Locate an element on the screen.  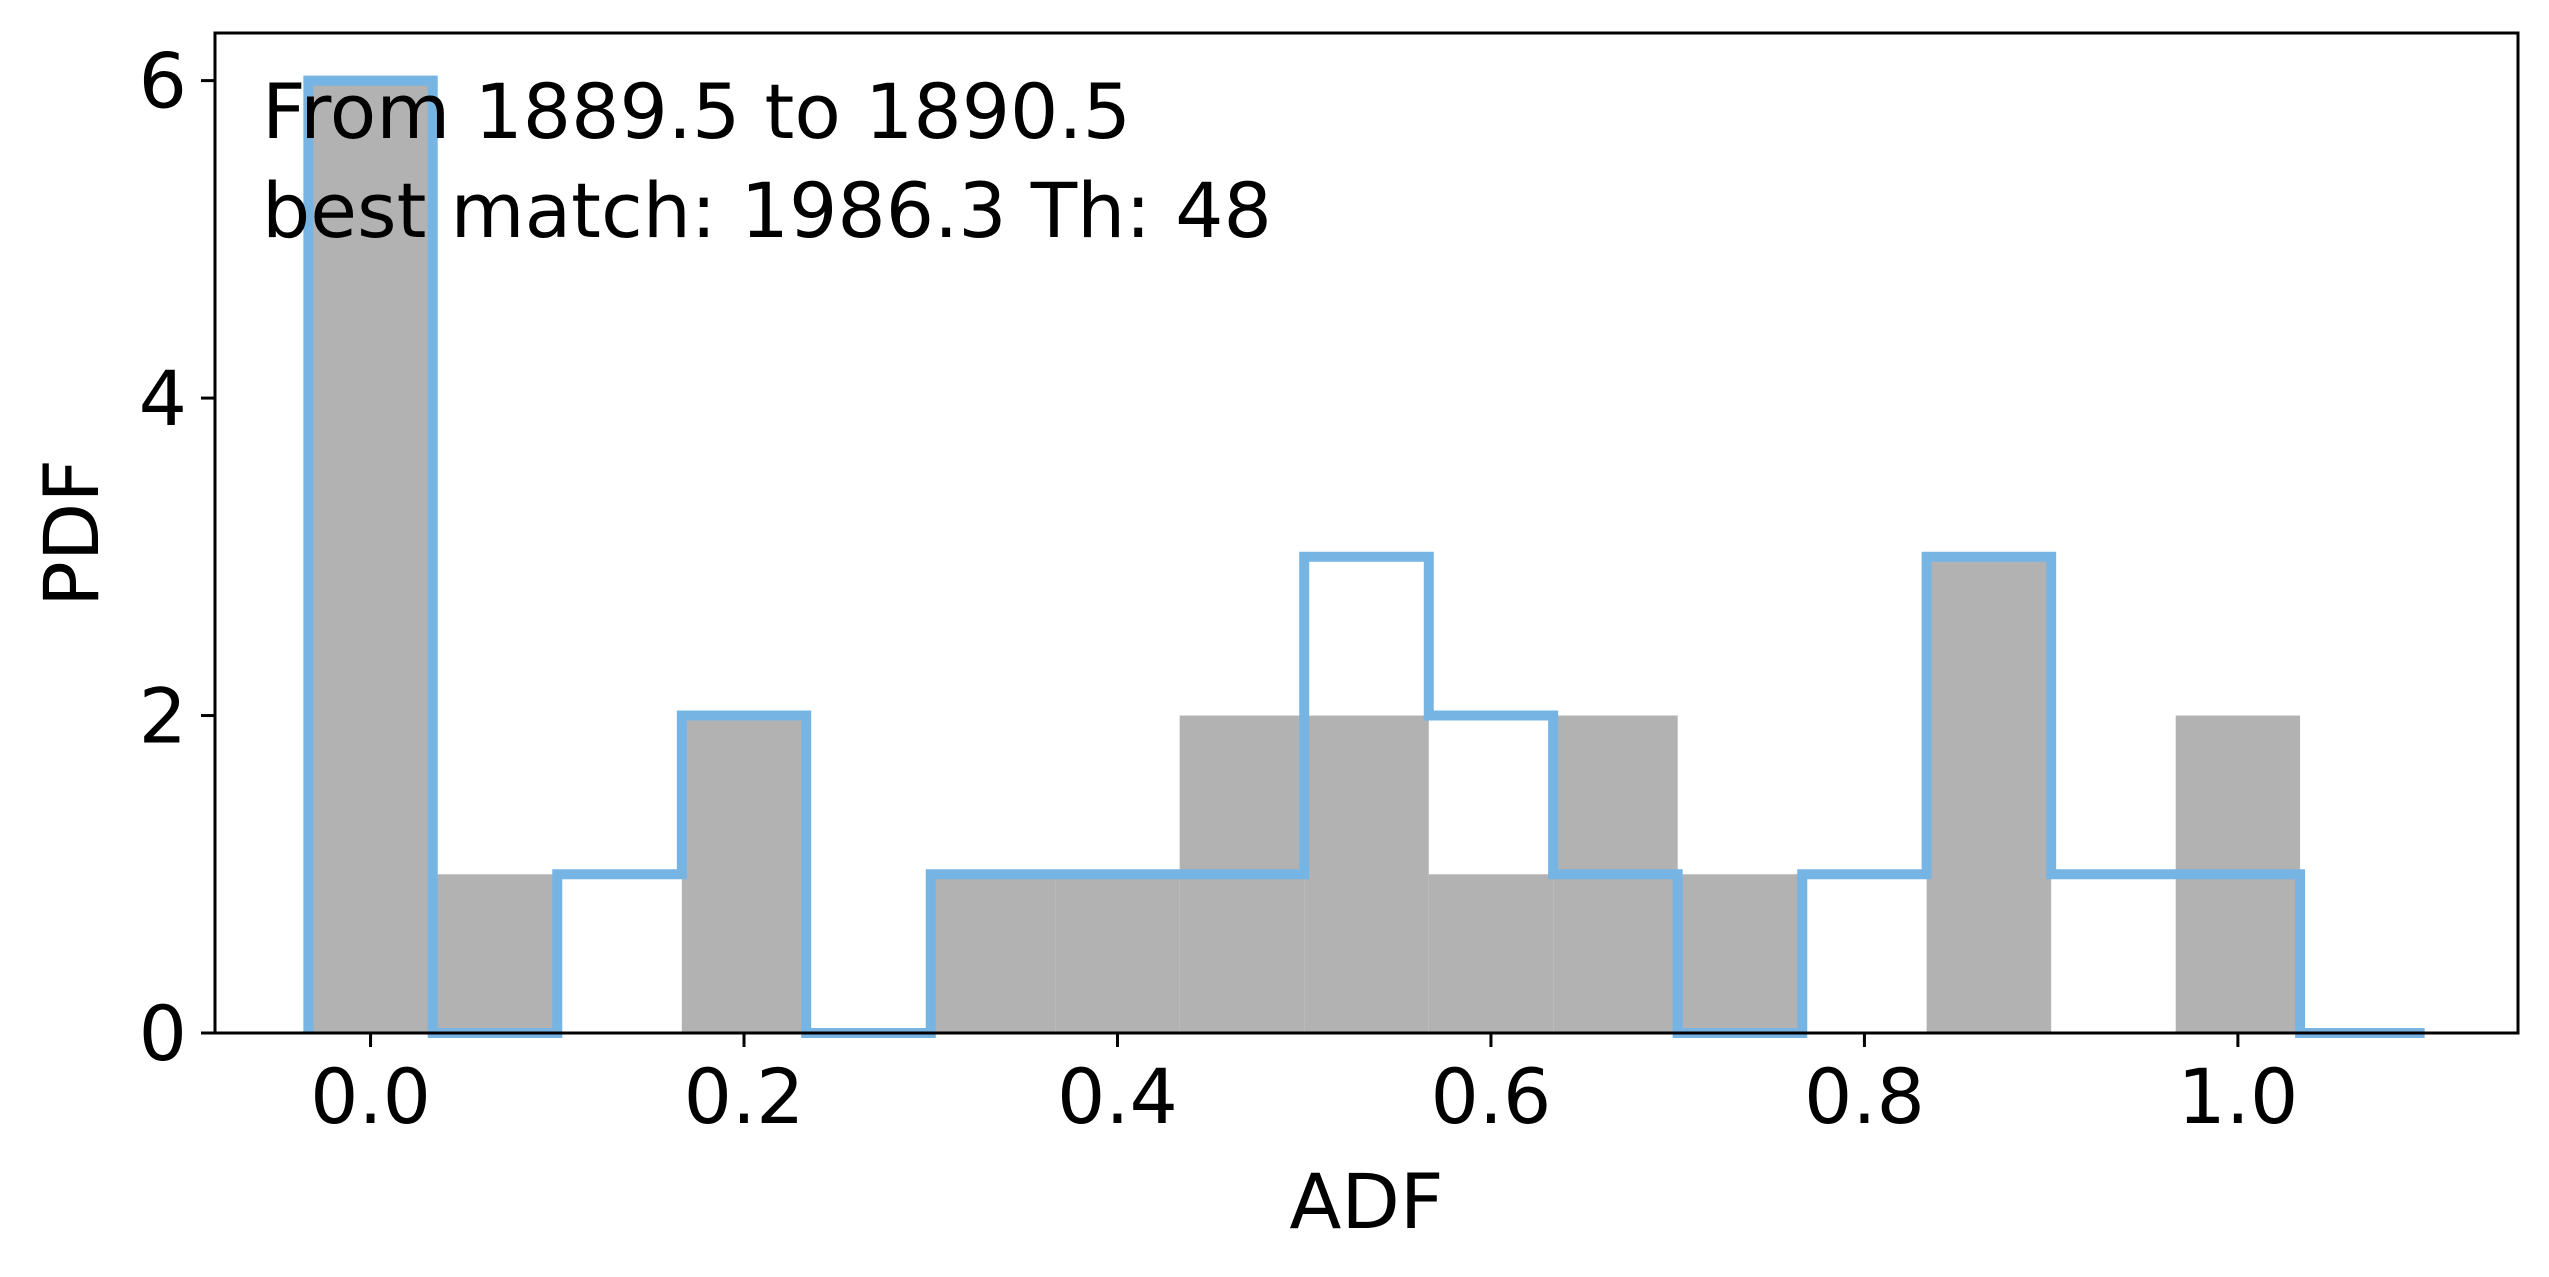
x-tick-label: 0.6 is located at coordinates (1491, 1096).